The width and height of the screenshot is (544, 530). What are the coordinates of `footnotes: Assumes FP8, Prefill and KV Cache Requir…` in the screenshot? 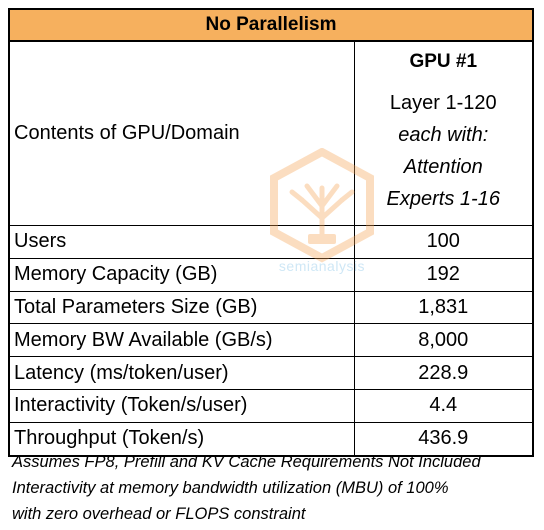 It's located at (246, 488).